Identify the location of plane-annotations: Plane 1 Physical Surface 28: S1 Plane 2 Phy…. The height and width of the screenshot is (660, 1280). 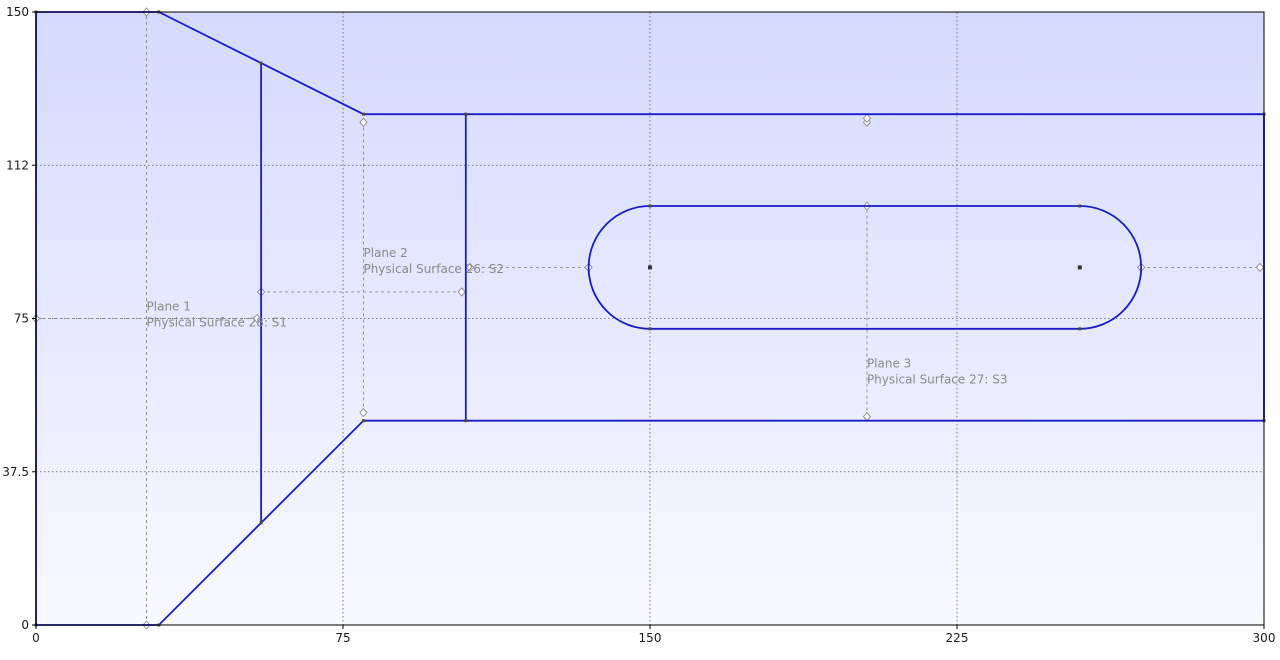
(577, 316).